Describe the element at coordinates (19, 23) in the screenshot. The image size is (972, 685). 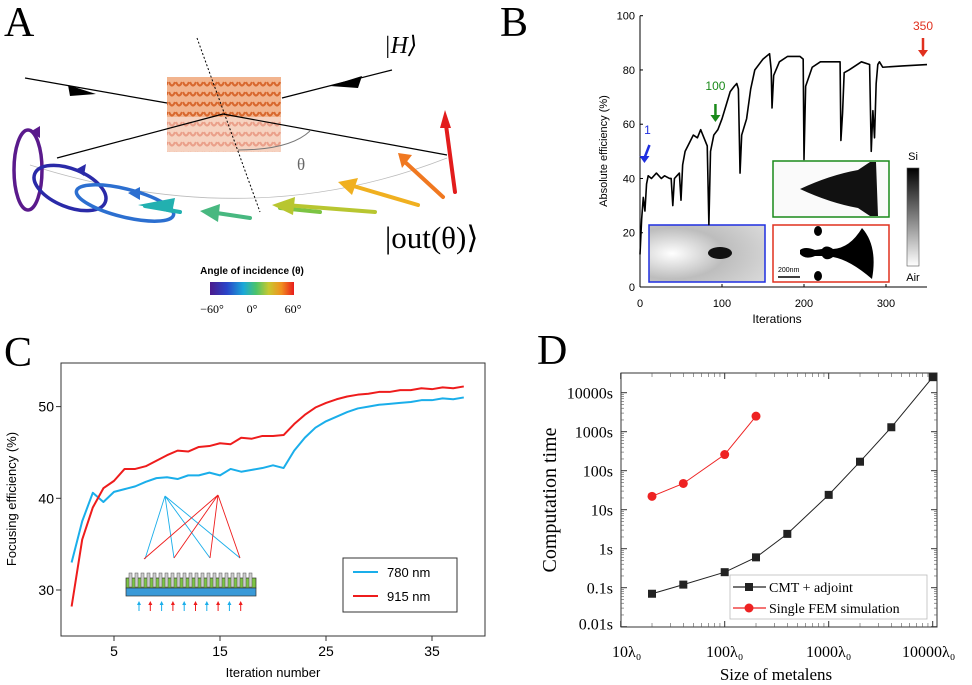
I see `panel-label-a: A` at that location.